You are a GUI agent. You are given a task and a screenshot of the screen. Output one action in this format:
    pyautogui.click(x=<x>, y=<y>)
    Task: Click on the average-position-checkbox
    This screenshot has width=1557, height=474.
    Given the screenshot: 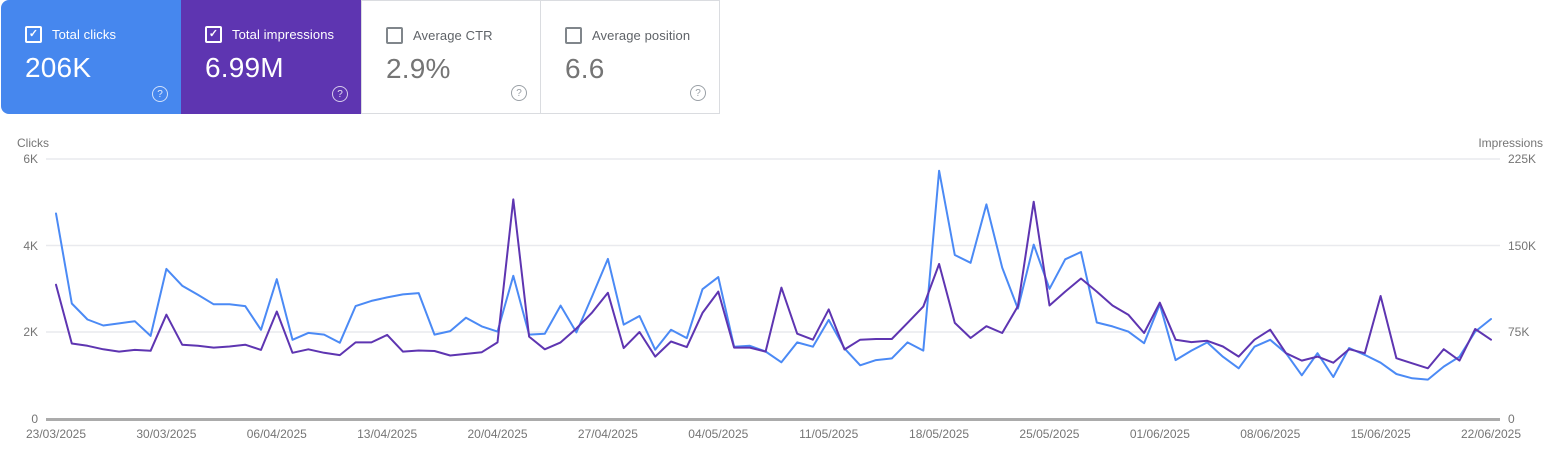 What is the action you would take?
    pyautogui.click(x=573, y=35)
    